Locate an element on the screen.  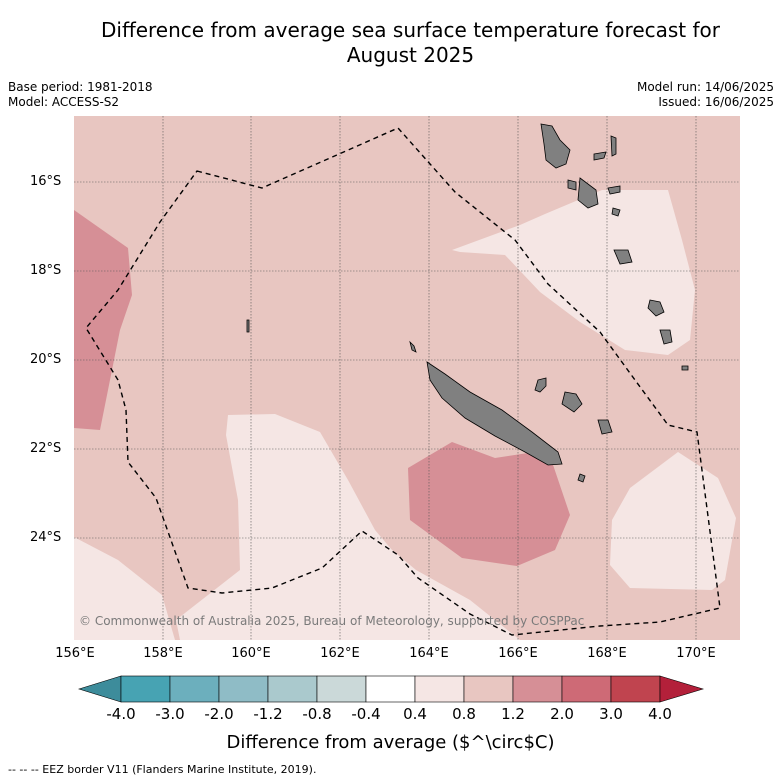
island-maewo is located at coordinates (600, 156).